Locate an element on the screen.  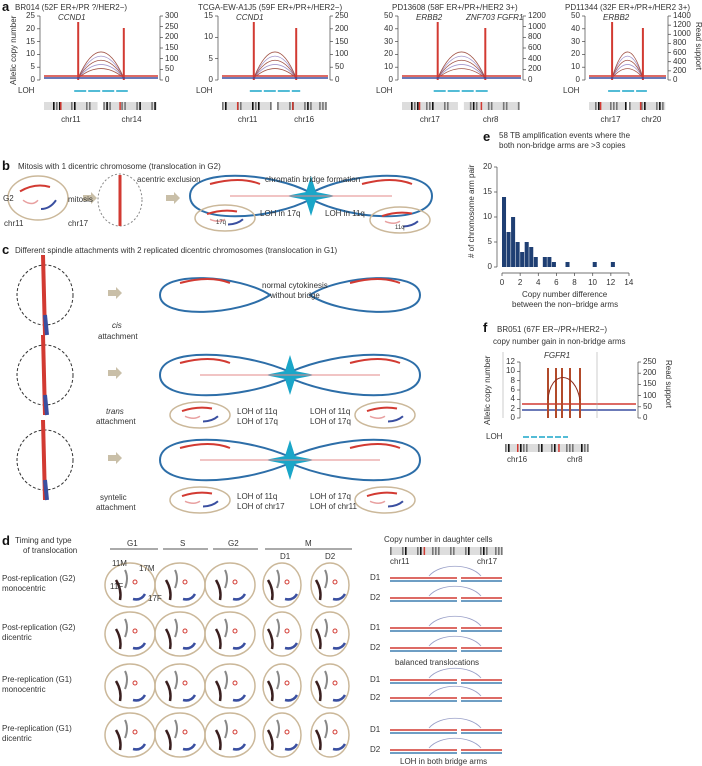
chr-label: chr16 is located at coordinates (304, 119).